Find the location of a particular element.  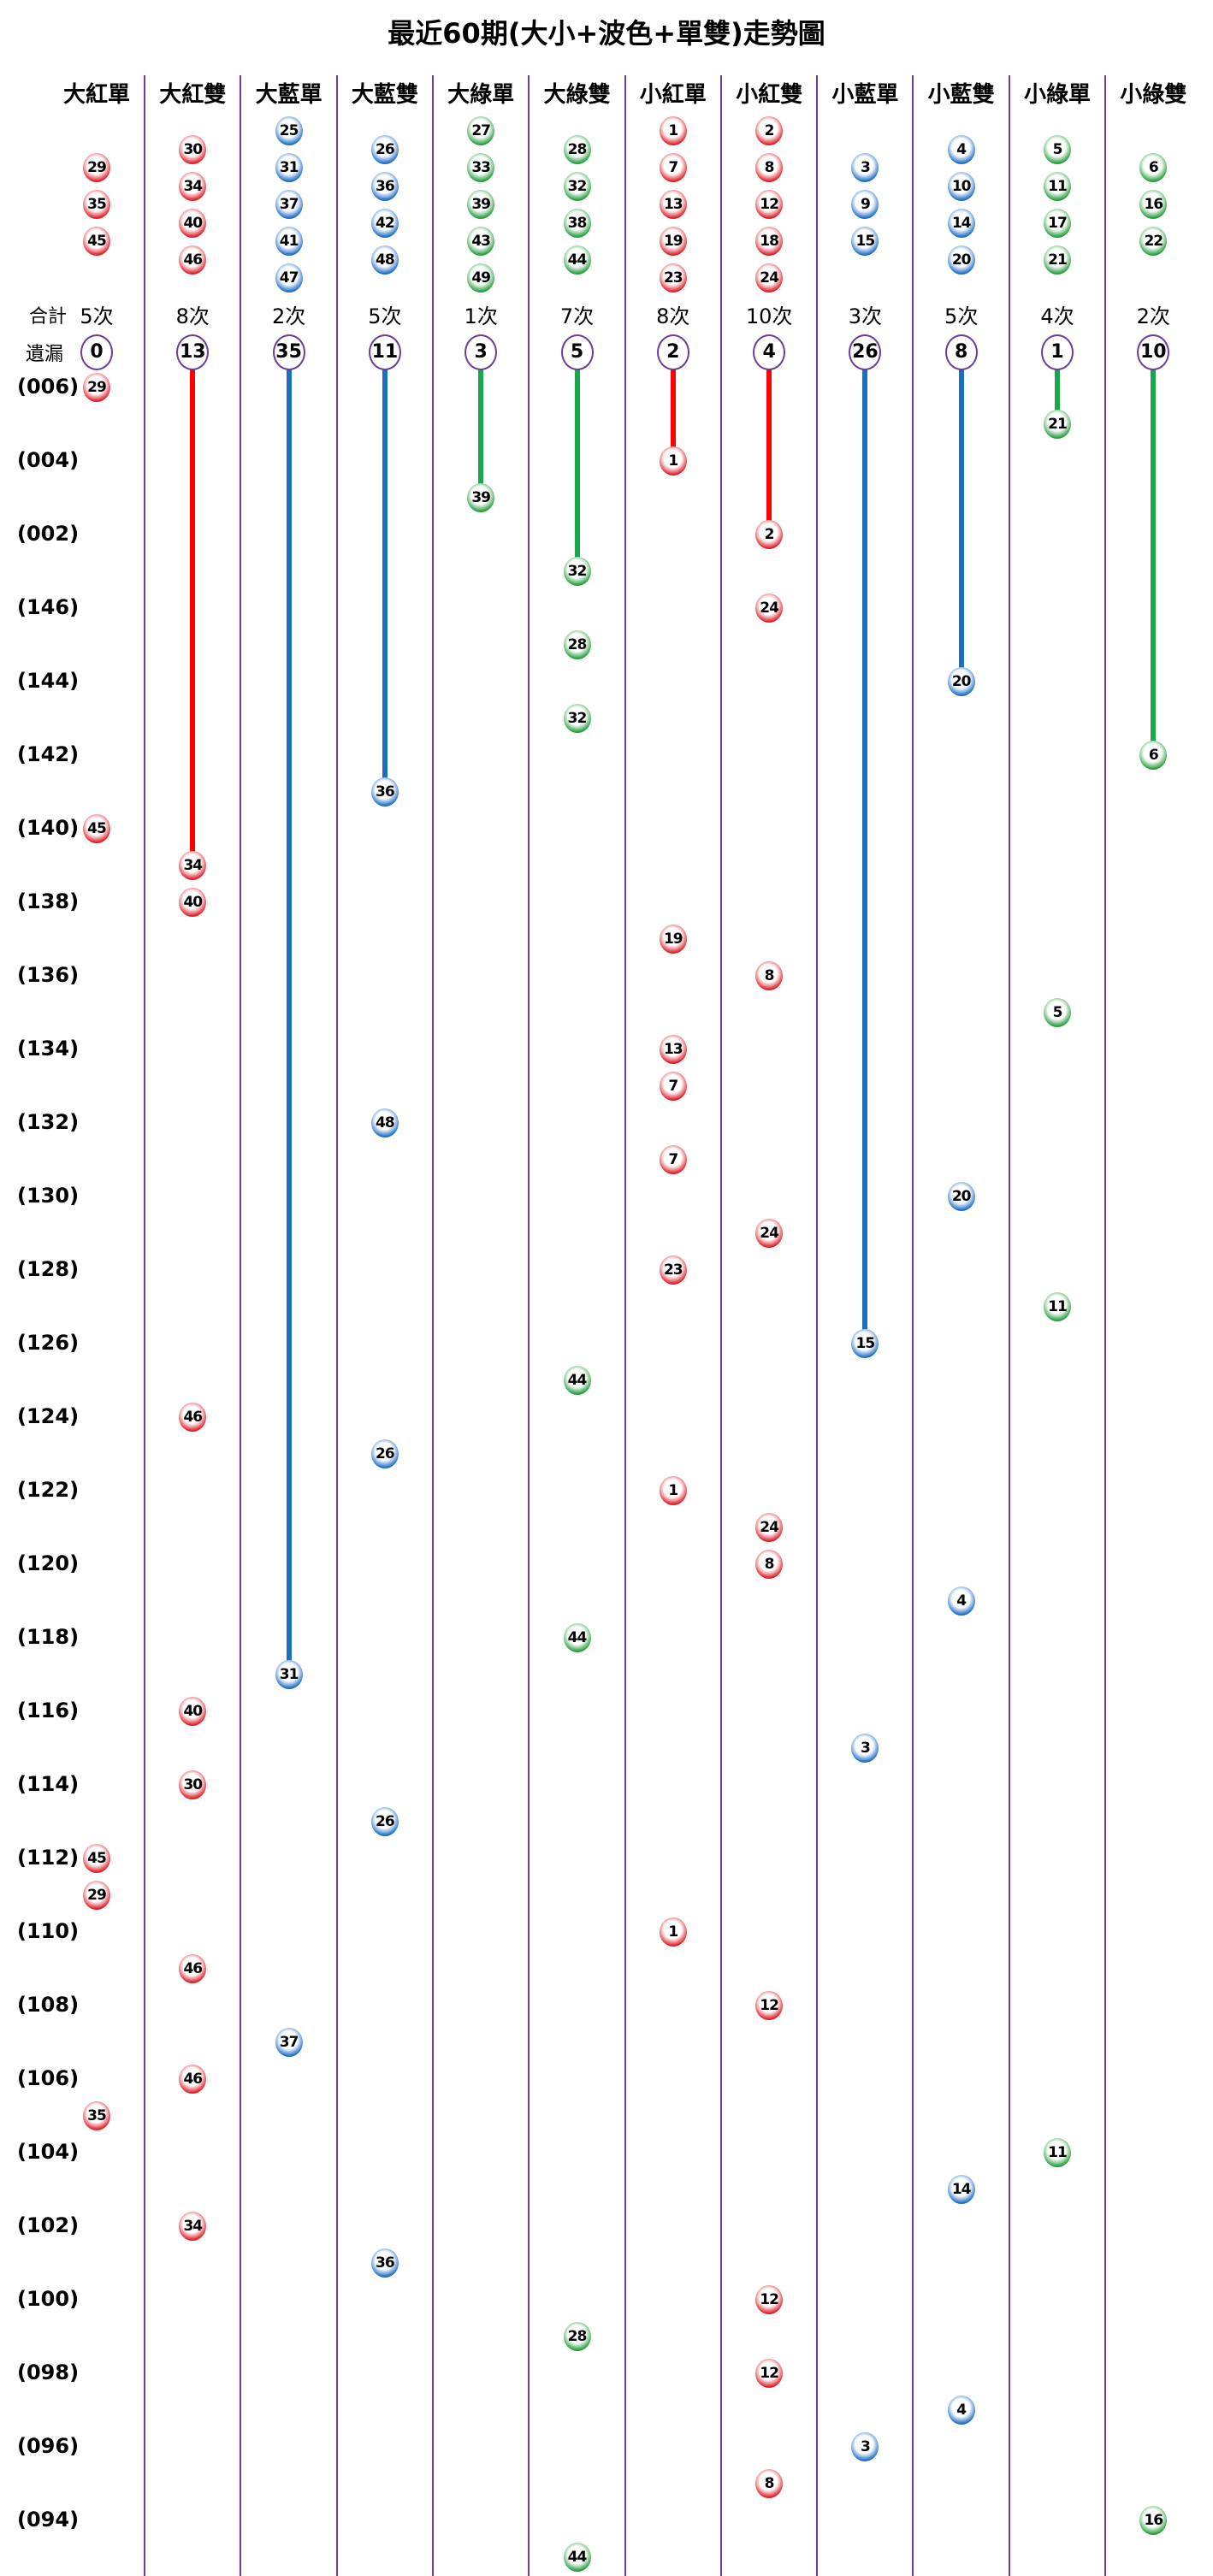

legend-ball: 39 is located at coordinates (481, 204).